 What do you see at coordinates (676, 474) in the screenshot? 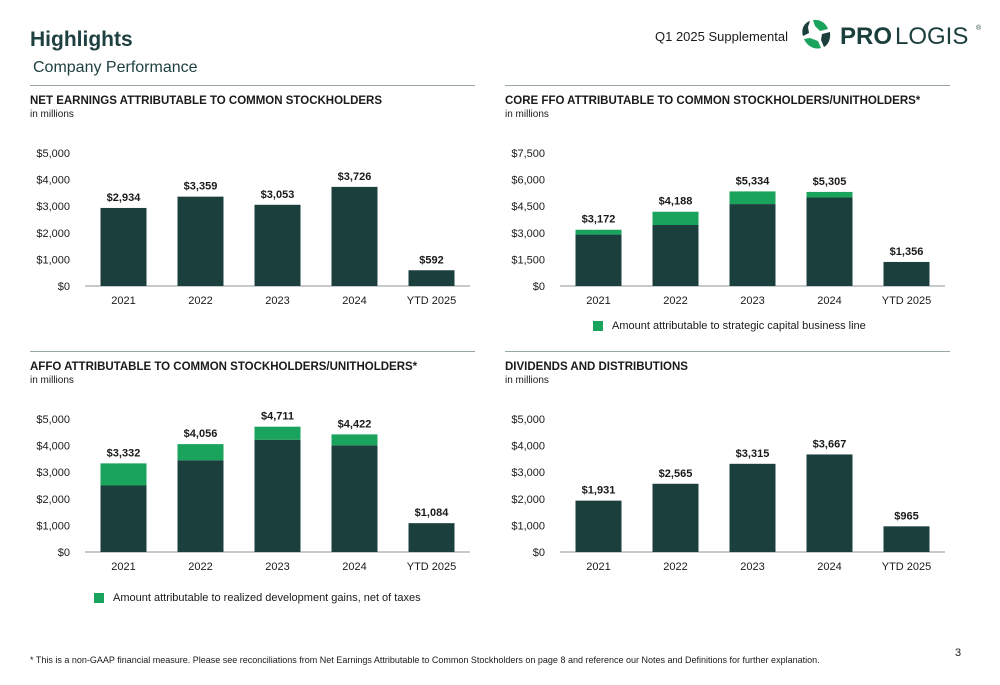
I see `data-label: $2,565` at bounding box center [676, 474].